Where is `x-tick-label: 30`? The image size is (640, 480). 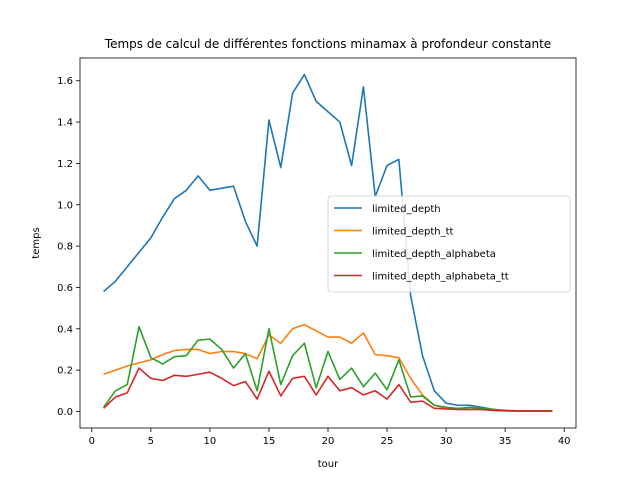 x-tick-label: 30 is located at coordinates (446, 441).